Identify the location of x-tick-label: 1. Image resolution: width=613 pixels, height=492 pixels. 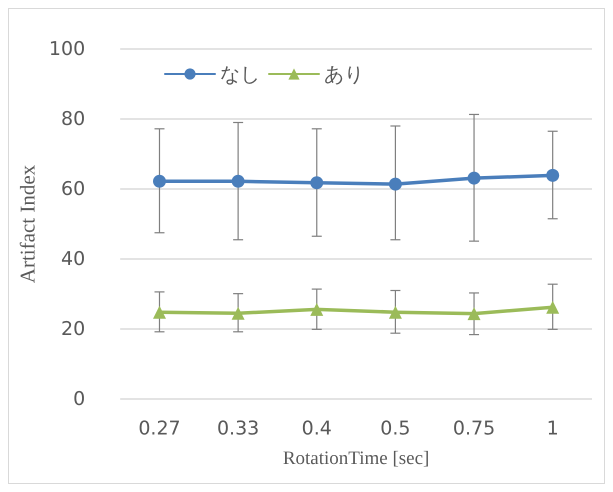
(552, 429).